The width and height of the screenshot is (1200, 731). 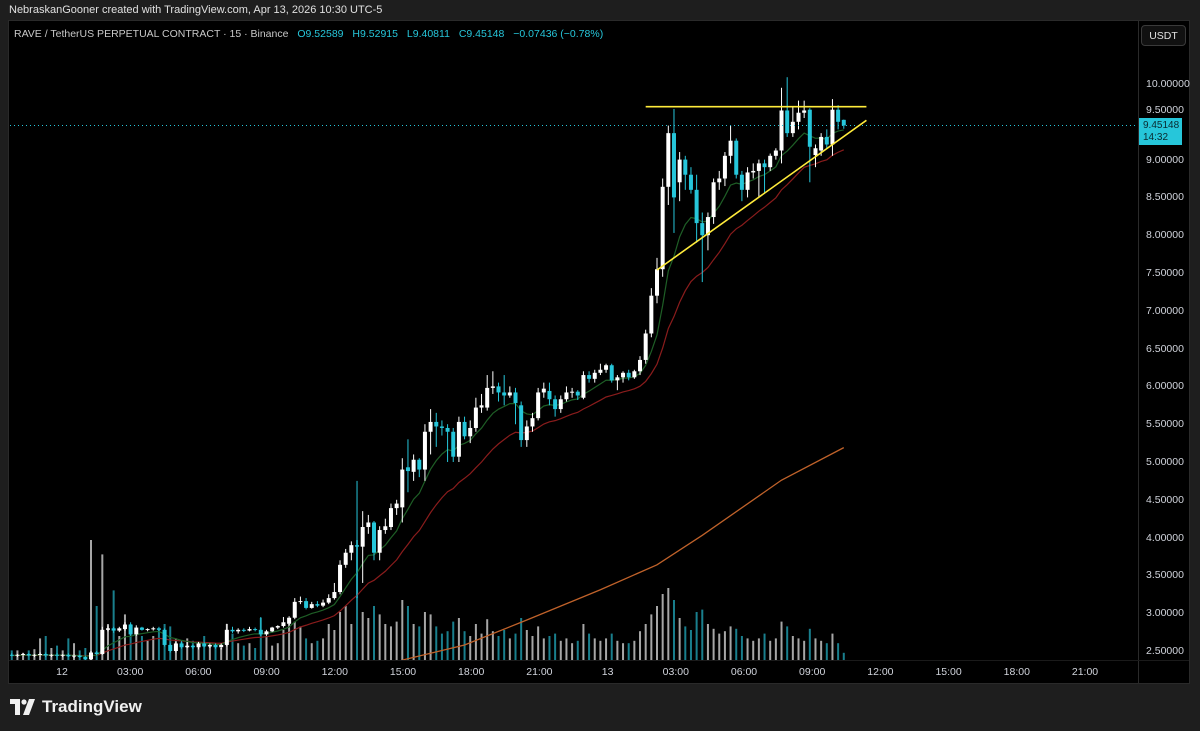 What do you see at coordinates (62, 672) in the screenshot?
I see `time-tick-label: 12` at bounding box center [62, 672].